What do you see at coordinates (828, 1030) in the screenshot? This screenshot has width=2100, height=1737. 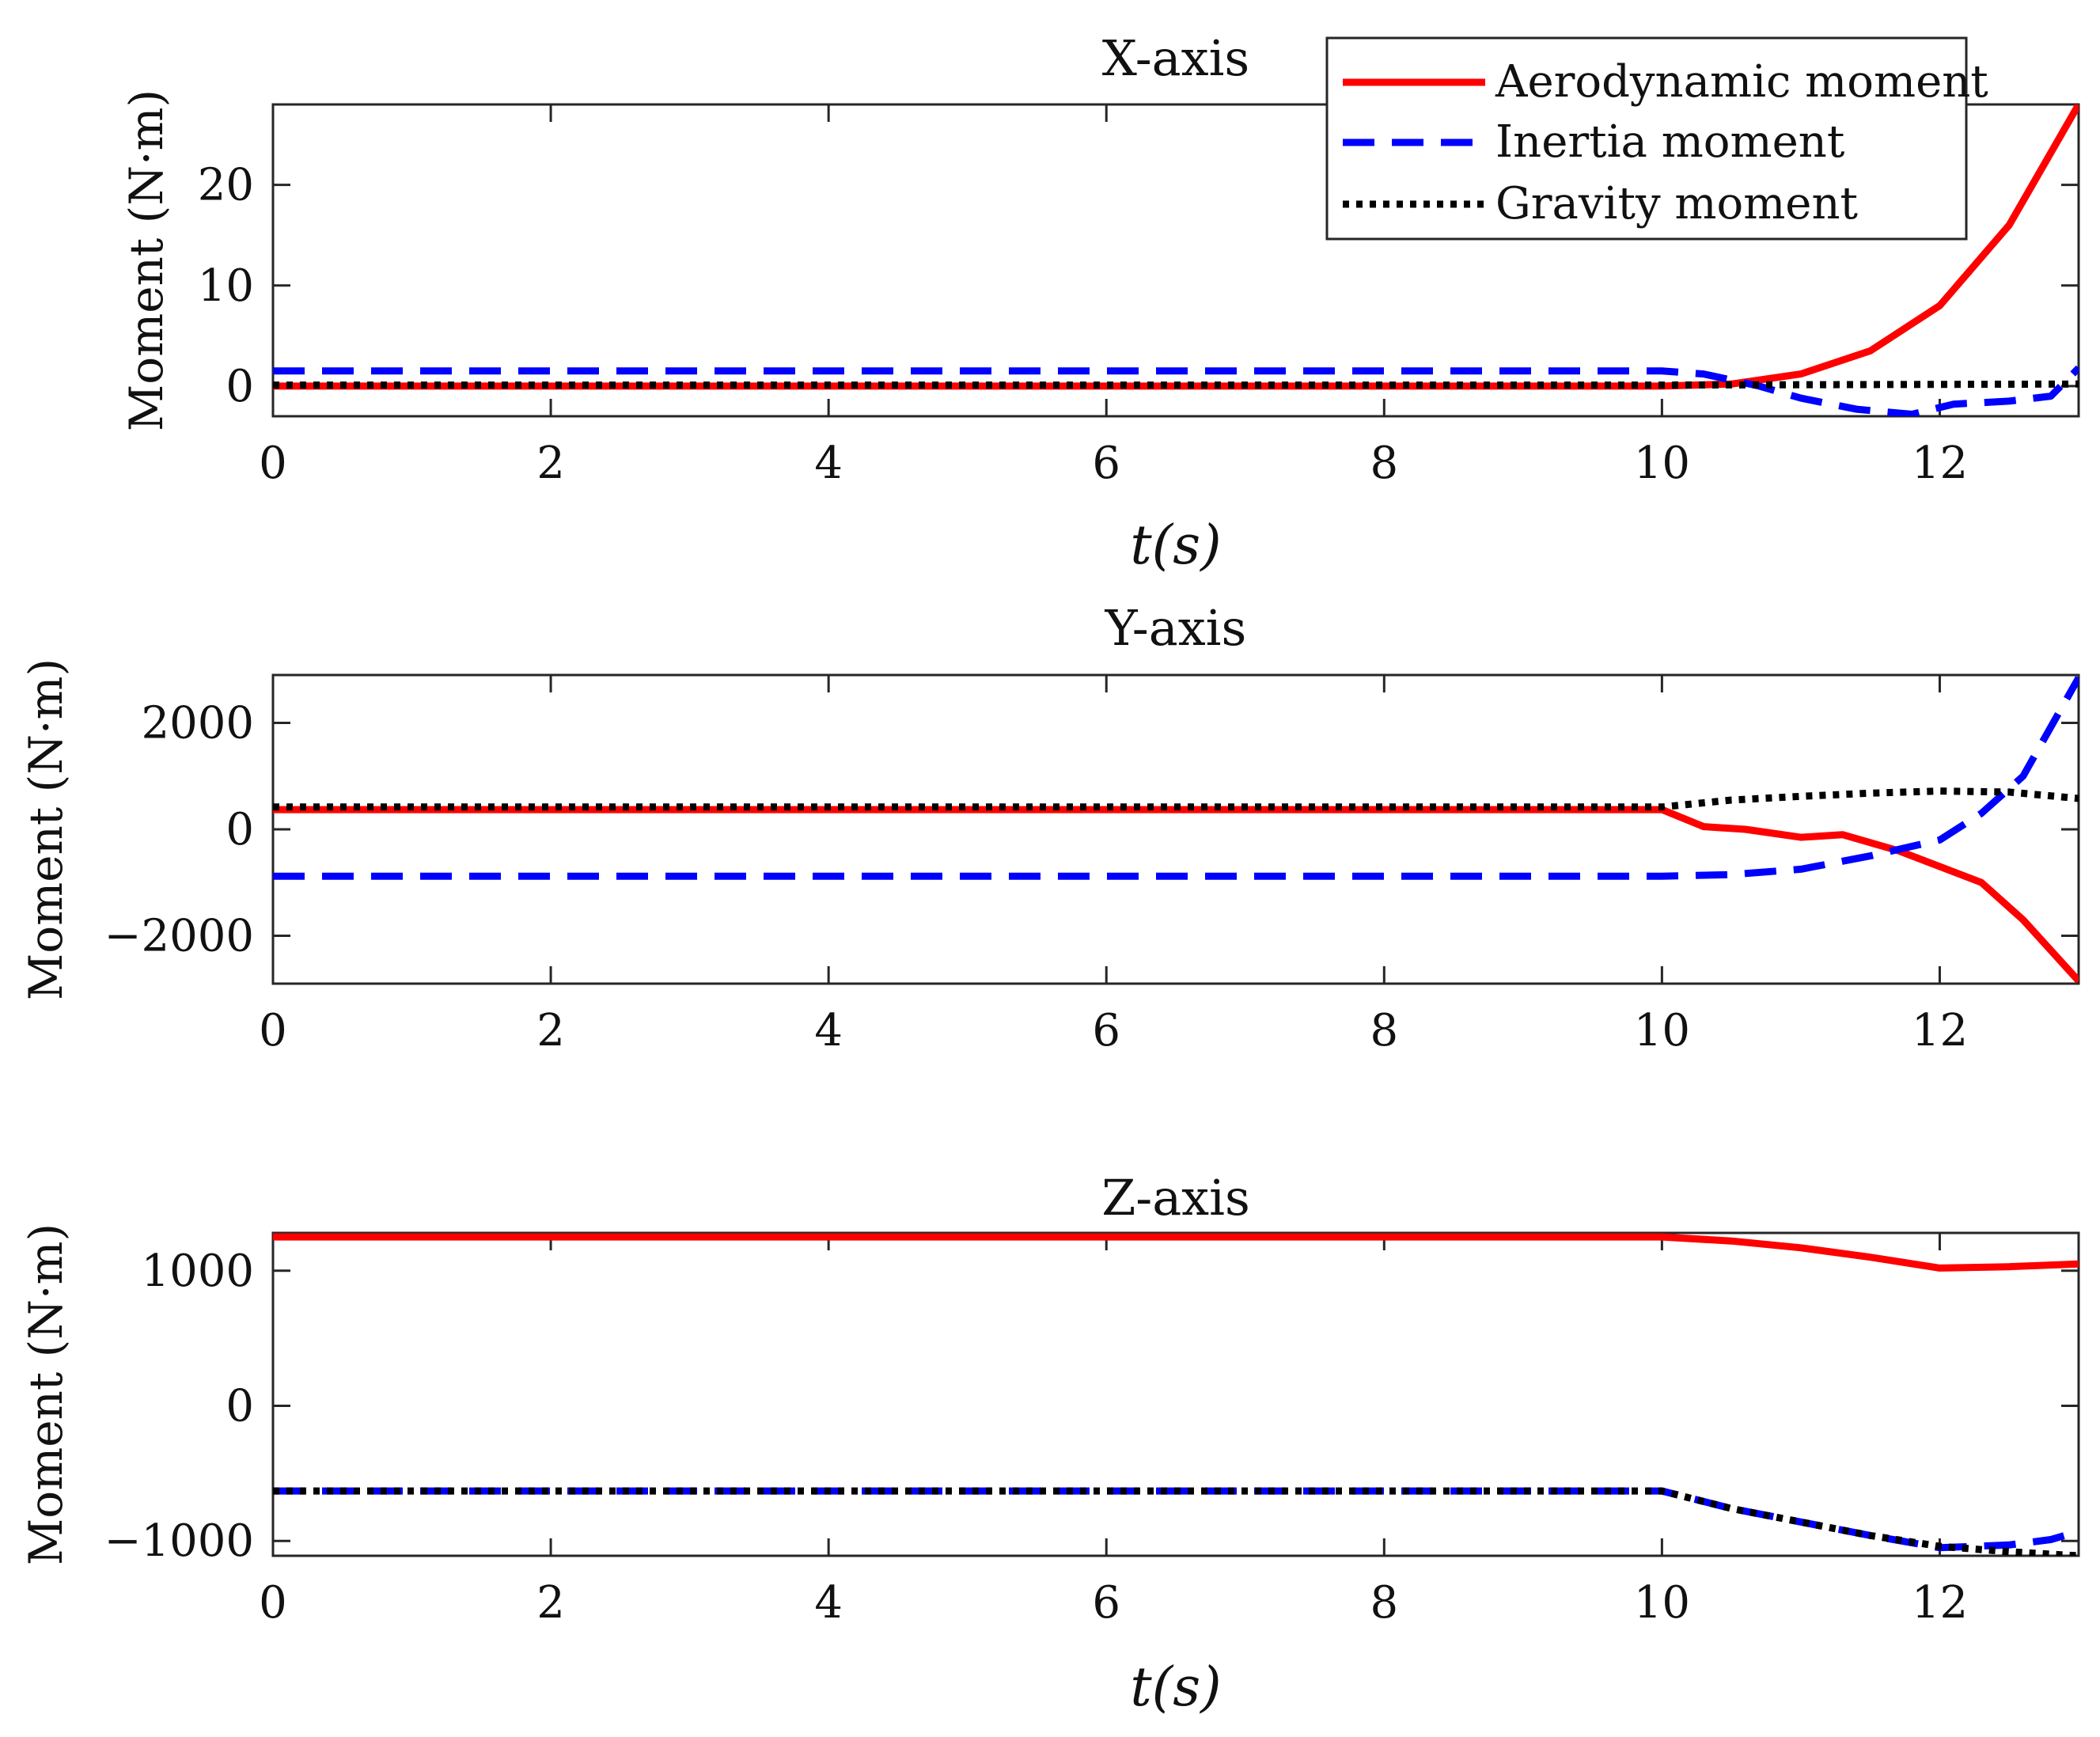 I see `xtick-label-y-axis-2: 4` at bounding box center [828, 1030].